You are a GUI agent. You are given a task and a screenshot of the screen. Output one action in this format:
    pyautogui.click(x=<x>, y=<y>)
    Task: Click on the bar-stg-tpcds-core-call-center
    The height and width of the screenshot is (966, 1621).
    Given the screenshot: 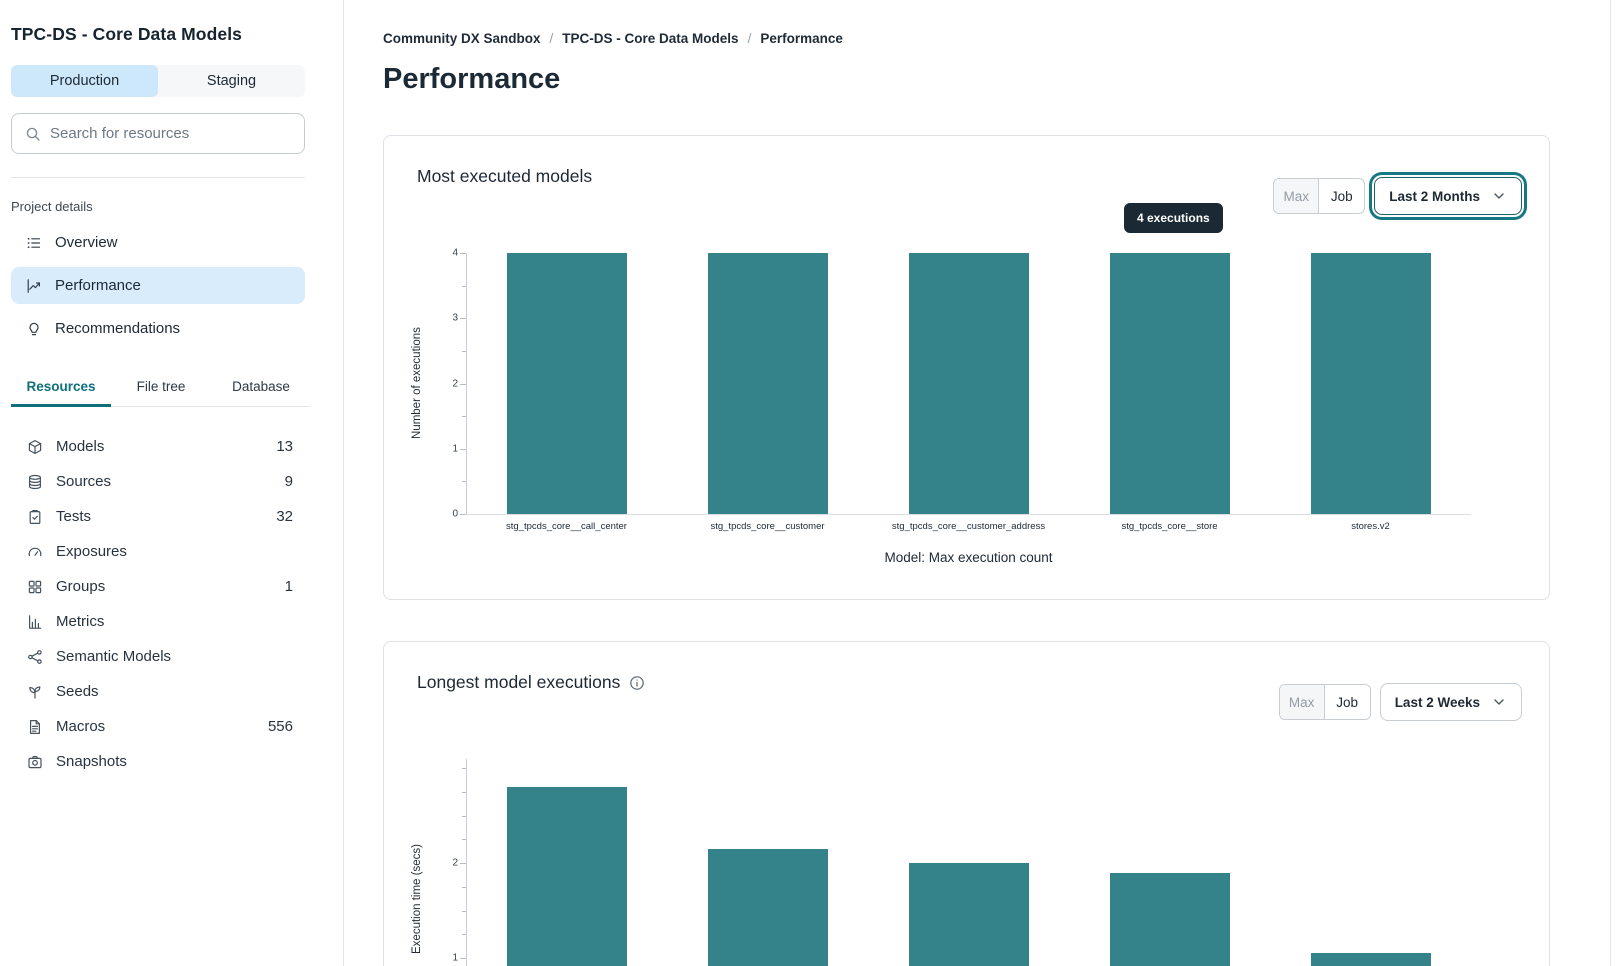 What is the action you would take?
    pyautogui.click(x=566, y=383)
    